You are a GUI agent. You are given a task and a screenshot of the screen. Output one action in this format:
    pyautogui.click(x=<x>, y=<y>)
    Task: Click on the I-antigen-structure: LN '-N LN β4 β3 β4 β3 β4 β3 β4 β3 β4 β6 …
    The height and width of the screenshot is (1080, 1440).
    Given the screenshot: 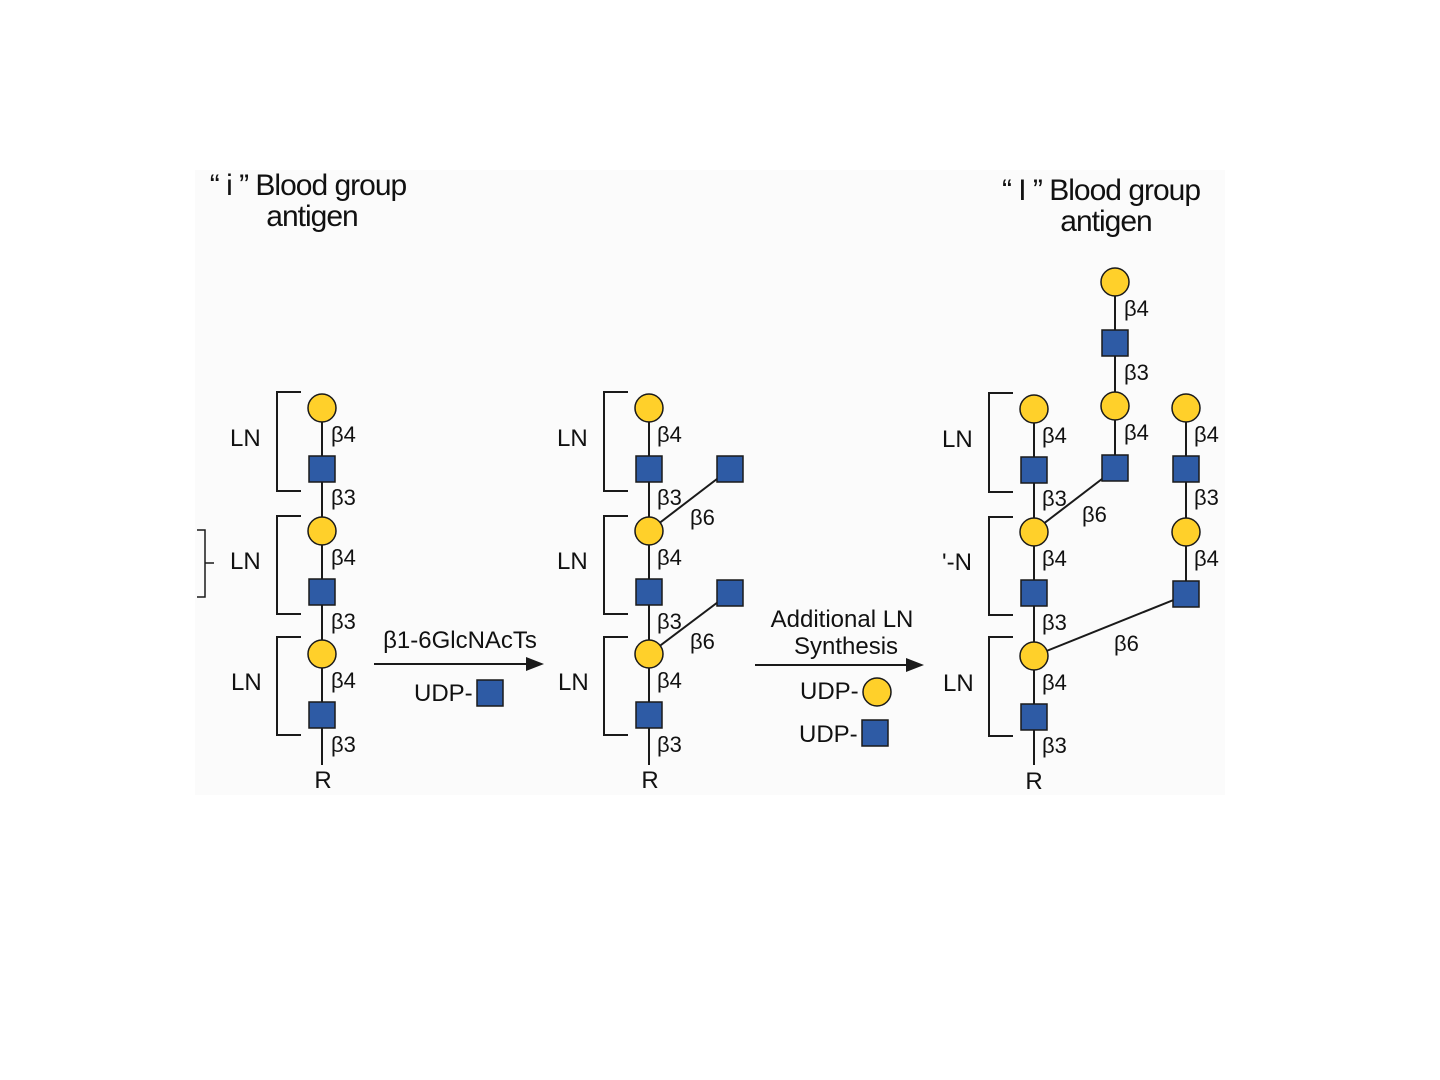 What is the action you would take?
    pyautogui.click(x=1080, y=531)
    